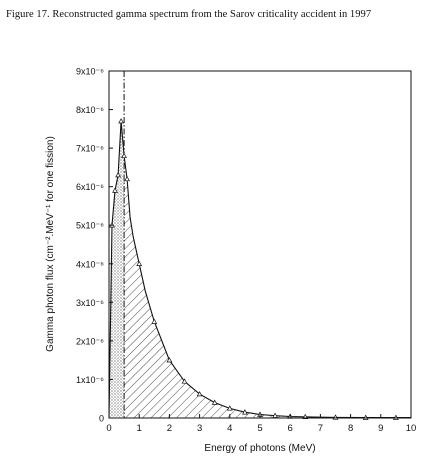 The width and height of the screenshot is (426, 468). Describe the element at coordinates (259, 428) in the screenshot. I see `x-tick-label: 5` at that location.